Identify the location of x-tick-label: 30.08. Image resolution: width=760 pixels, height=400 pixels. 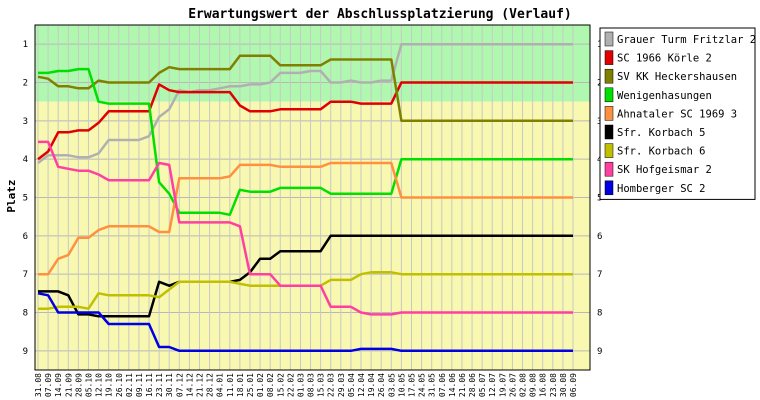
(563, 385).